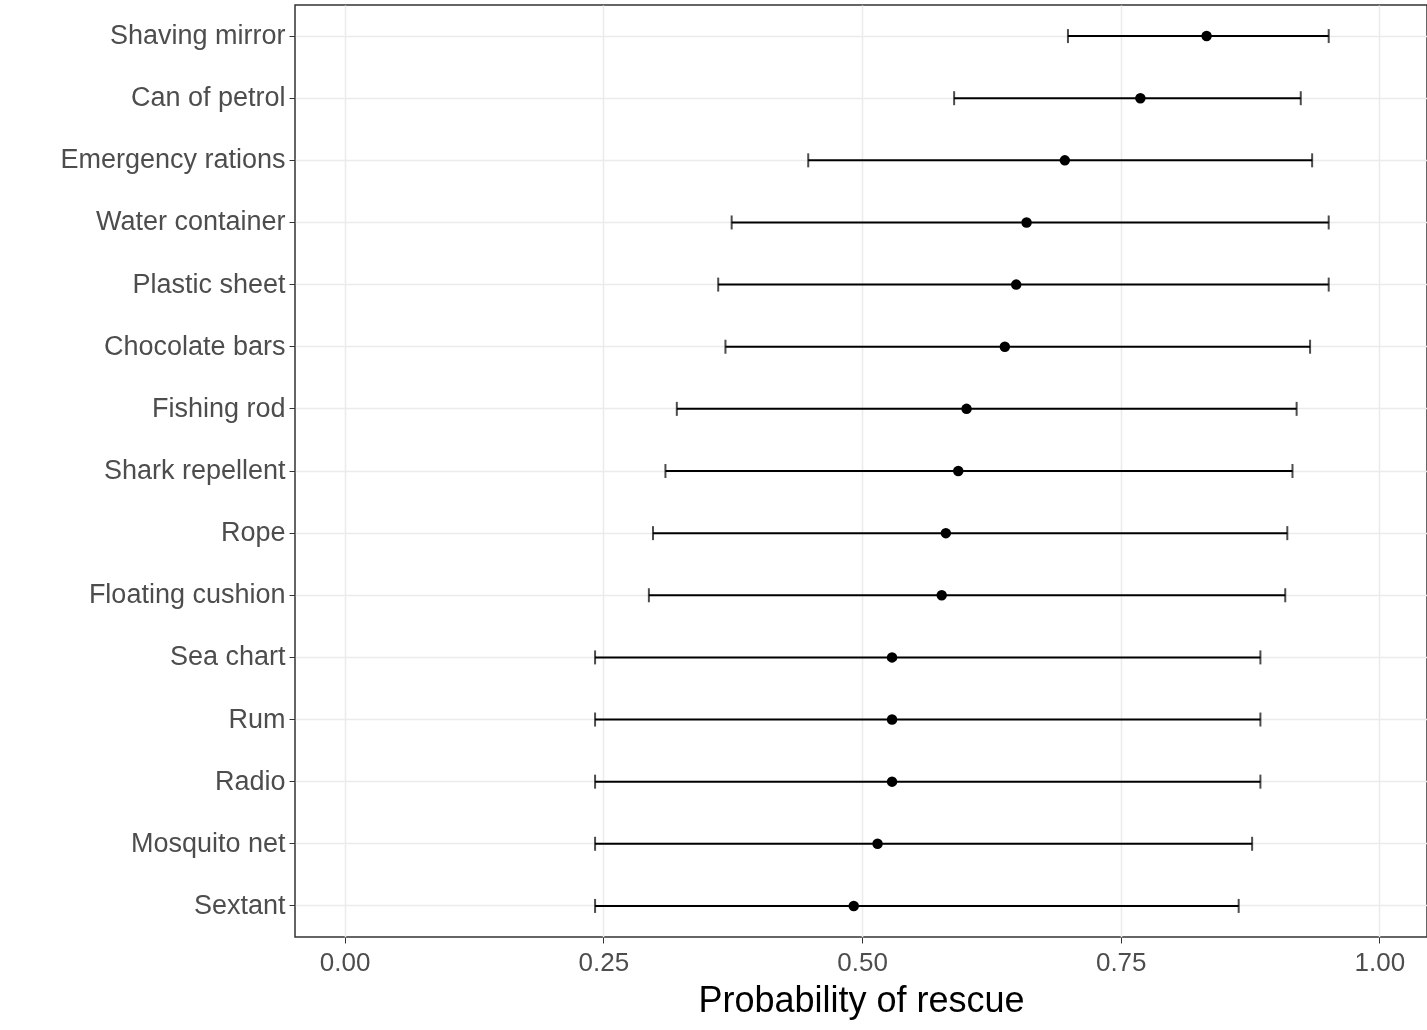 Image resolution: width=1427 pixels, height=1030 pixels. What do you see at coordinates (194, 345) in the screenshot?
I see `y-tick-label: Chocolate bars` at bounding box center [194, 345].